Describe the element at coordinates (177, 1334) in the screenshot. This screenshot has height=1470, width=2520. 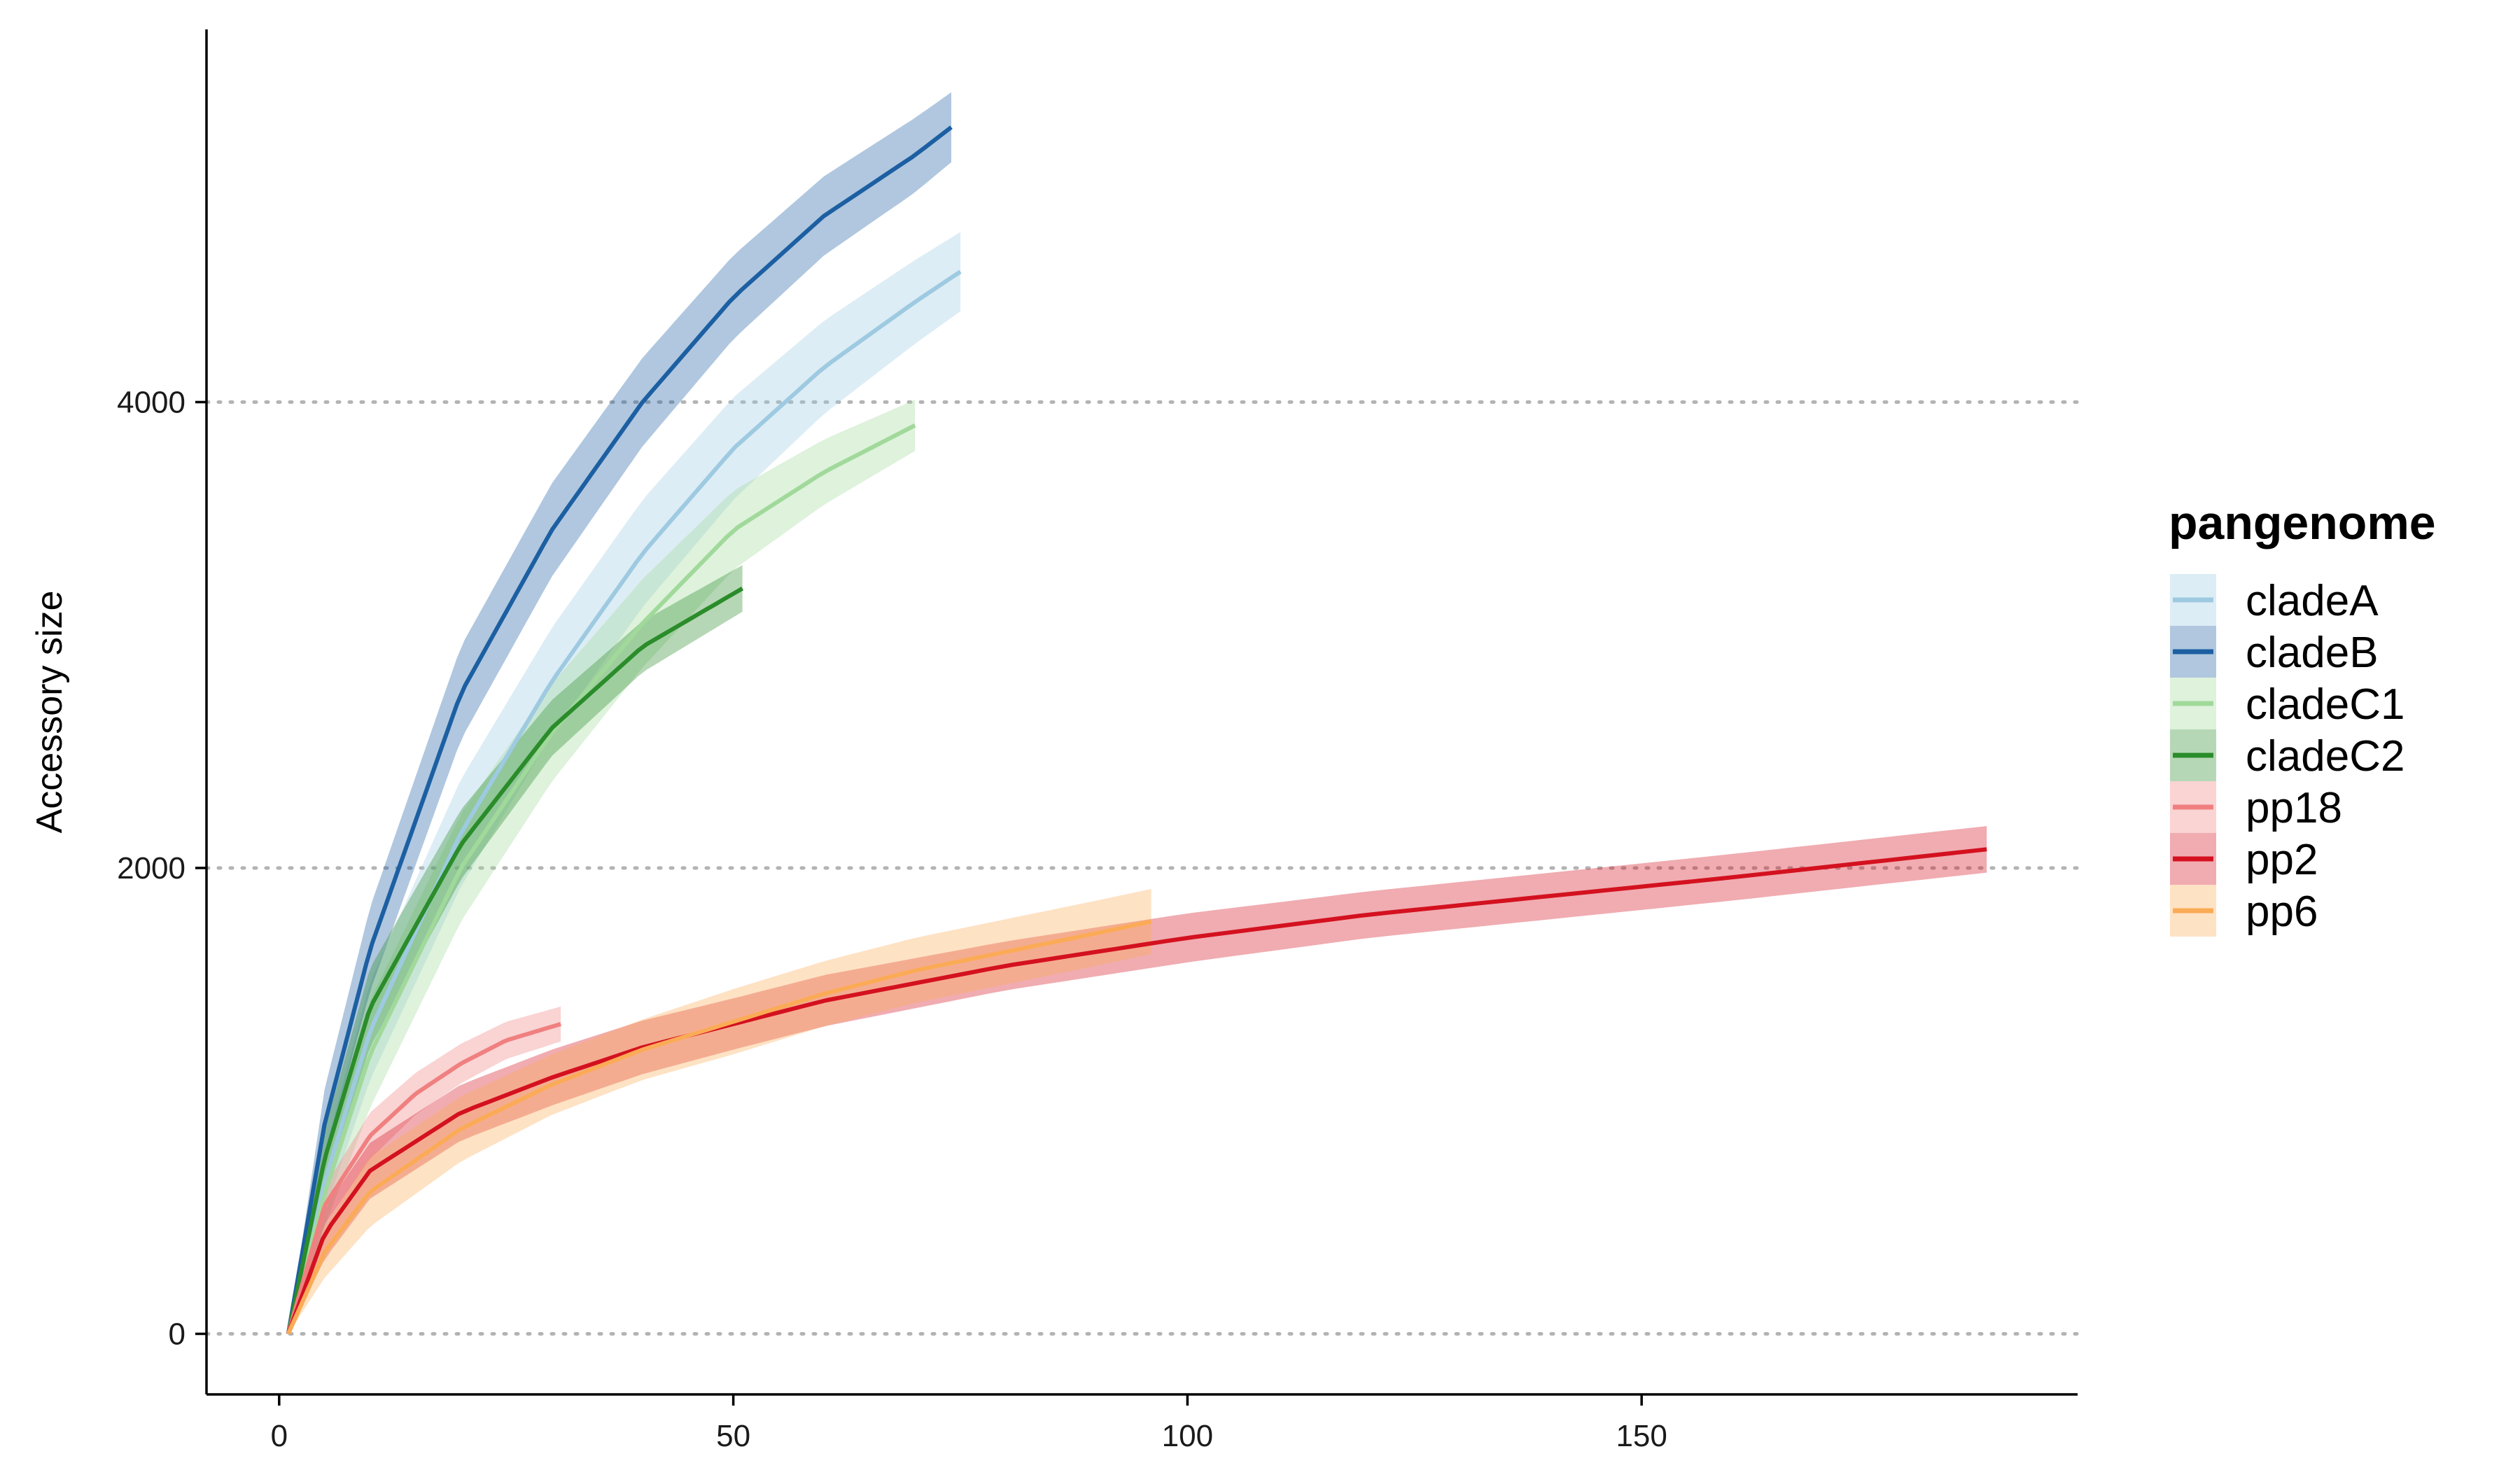
I see `y-tick-label-0: 0` at that location.